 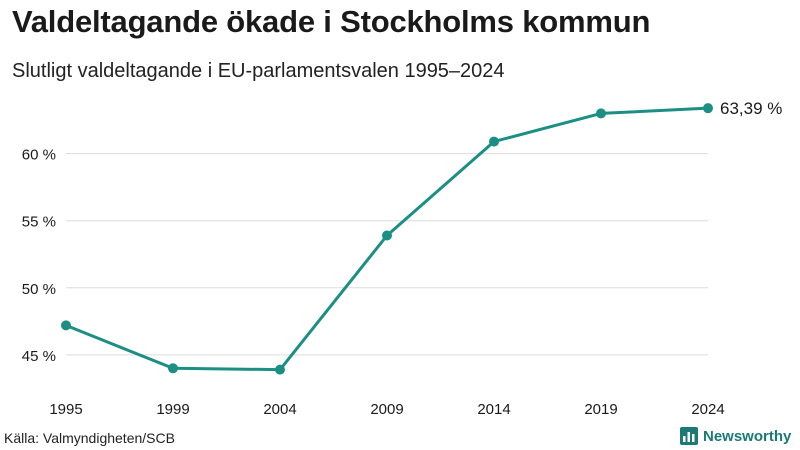 I want to click on chart-title: Valdeltagande ökade i Stockholms kommun, so click(x=331, y=21).